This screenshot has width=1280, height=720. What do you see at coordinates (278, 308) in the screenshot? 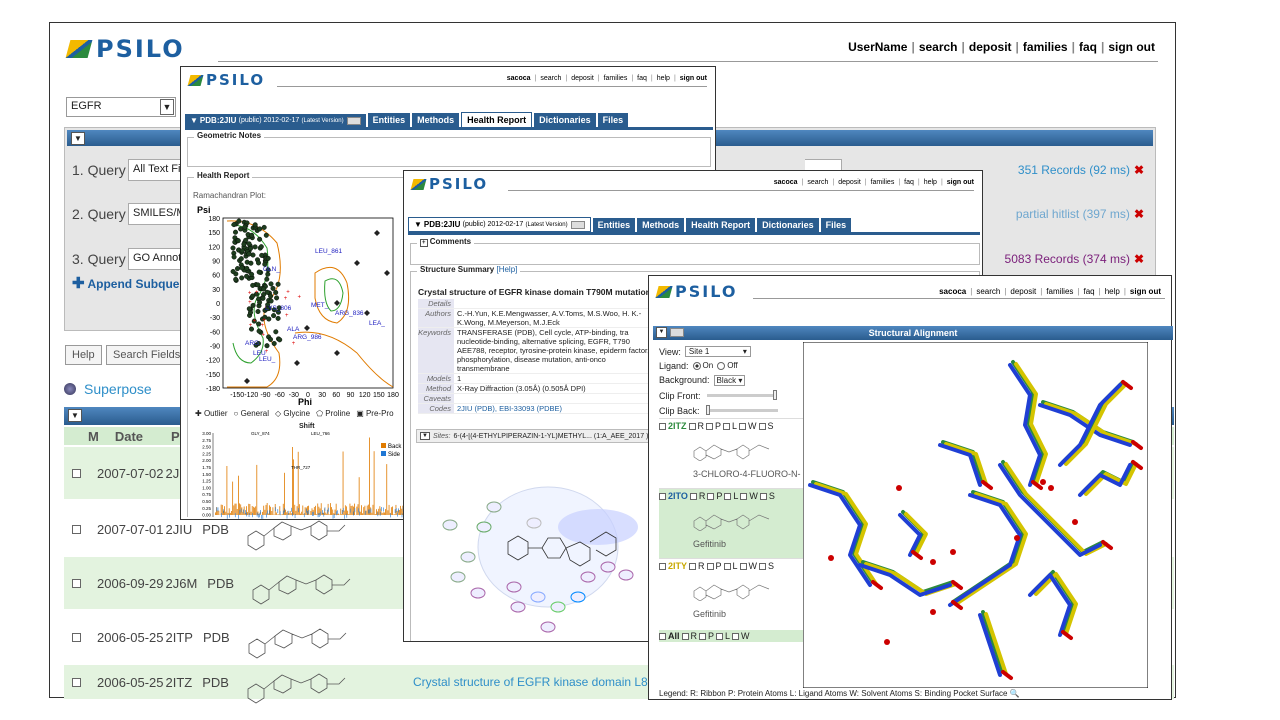
I see `residue-label: LYS_806` at bounding box center [278, 308].